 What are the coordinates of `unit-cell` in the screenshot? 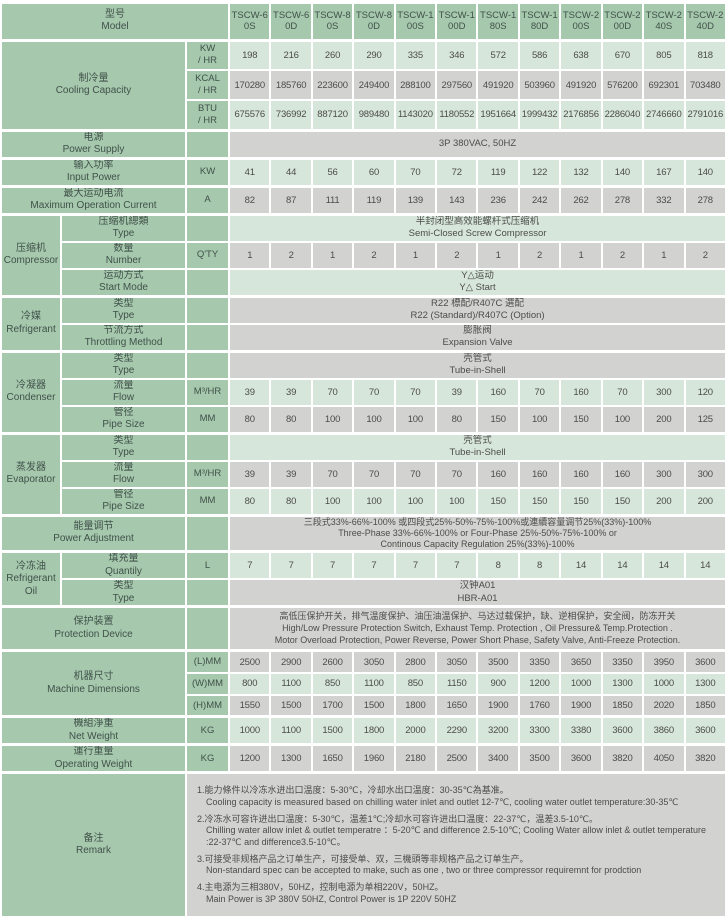 It's located at (207, 143).